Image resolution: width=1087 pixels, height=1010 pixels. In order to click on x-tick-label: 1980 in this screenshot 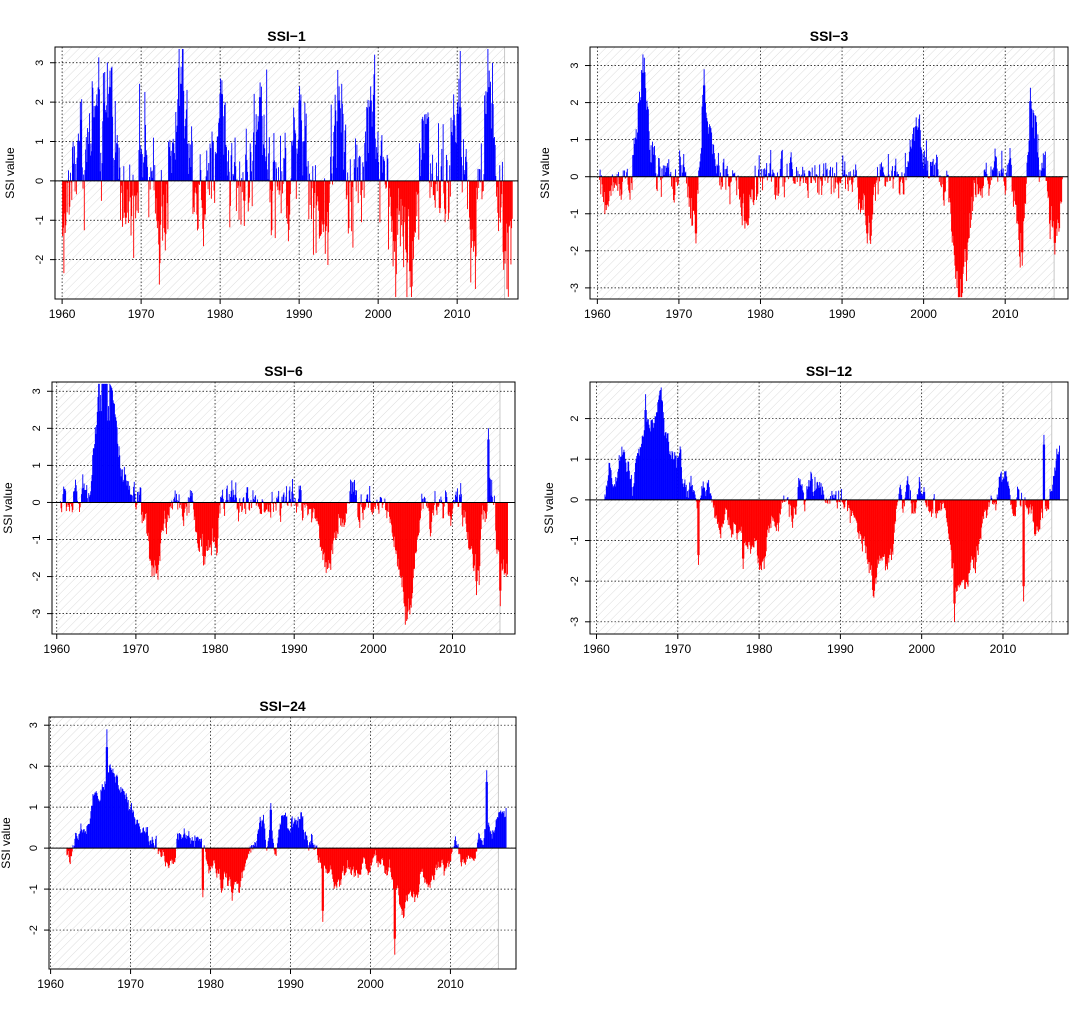, I will do `click(759, 649)`.